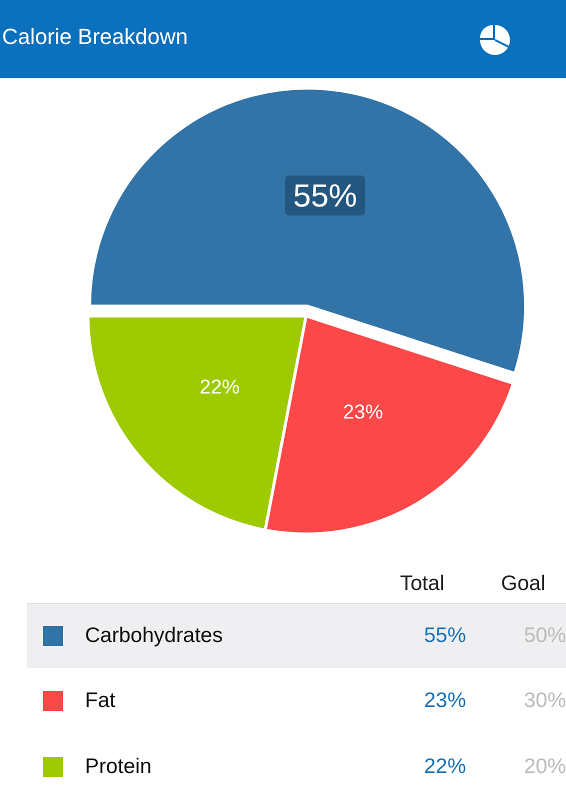 The width and height of the screenshot is (566, 787). I want to click on chart-title: Calorie Breakdown, so click(95, 37).